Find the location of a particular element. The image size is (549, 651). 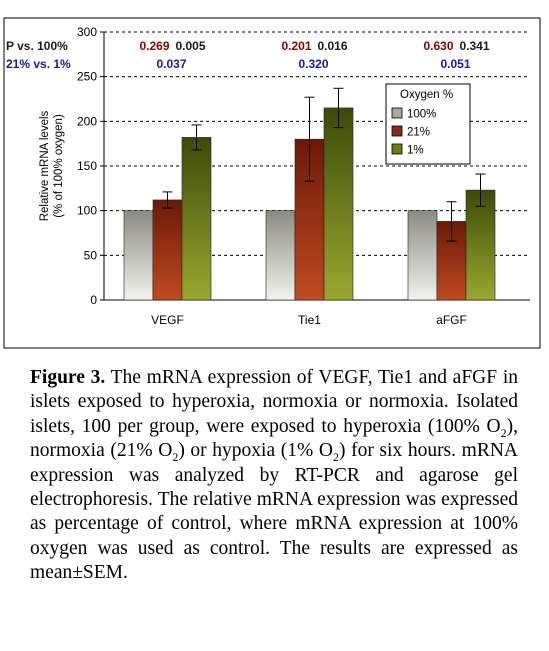

y-tick-label: 50 is located at coordinates (91, 255).